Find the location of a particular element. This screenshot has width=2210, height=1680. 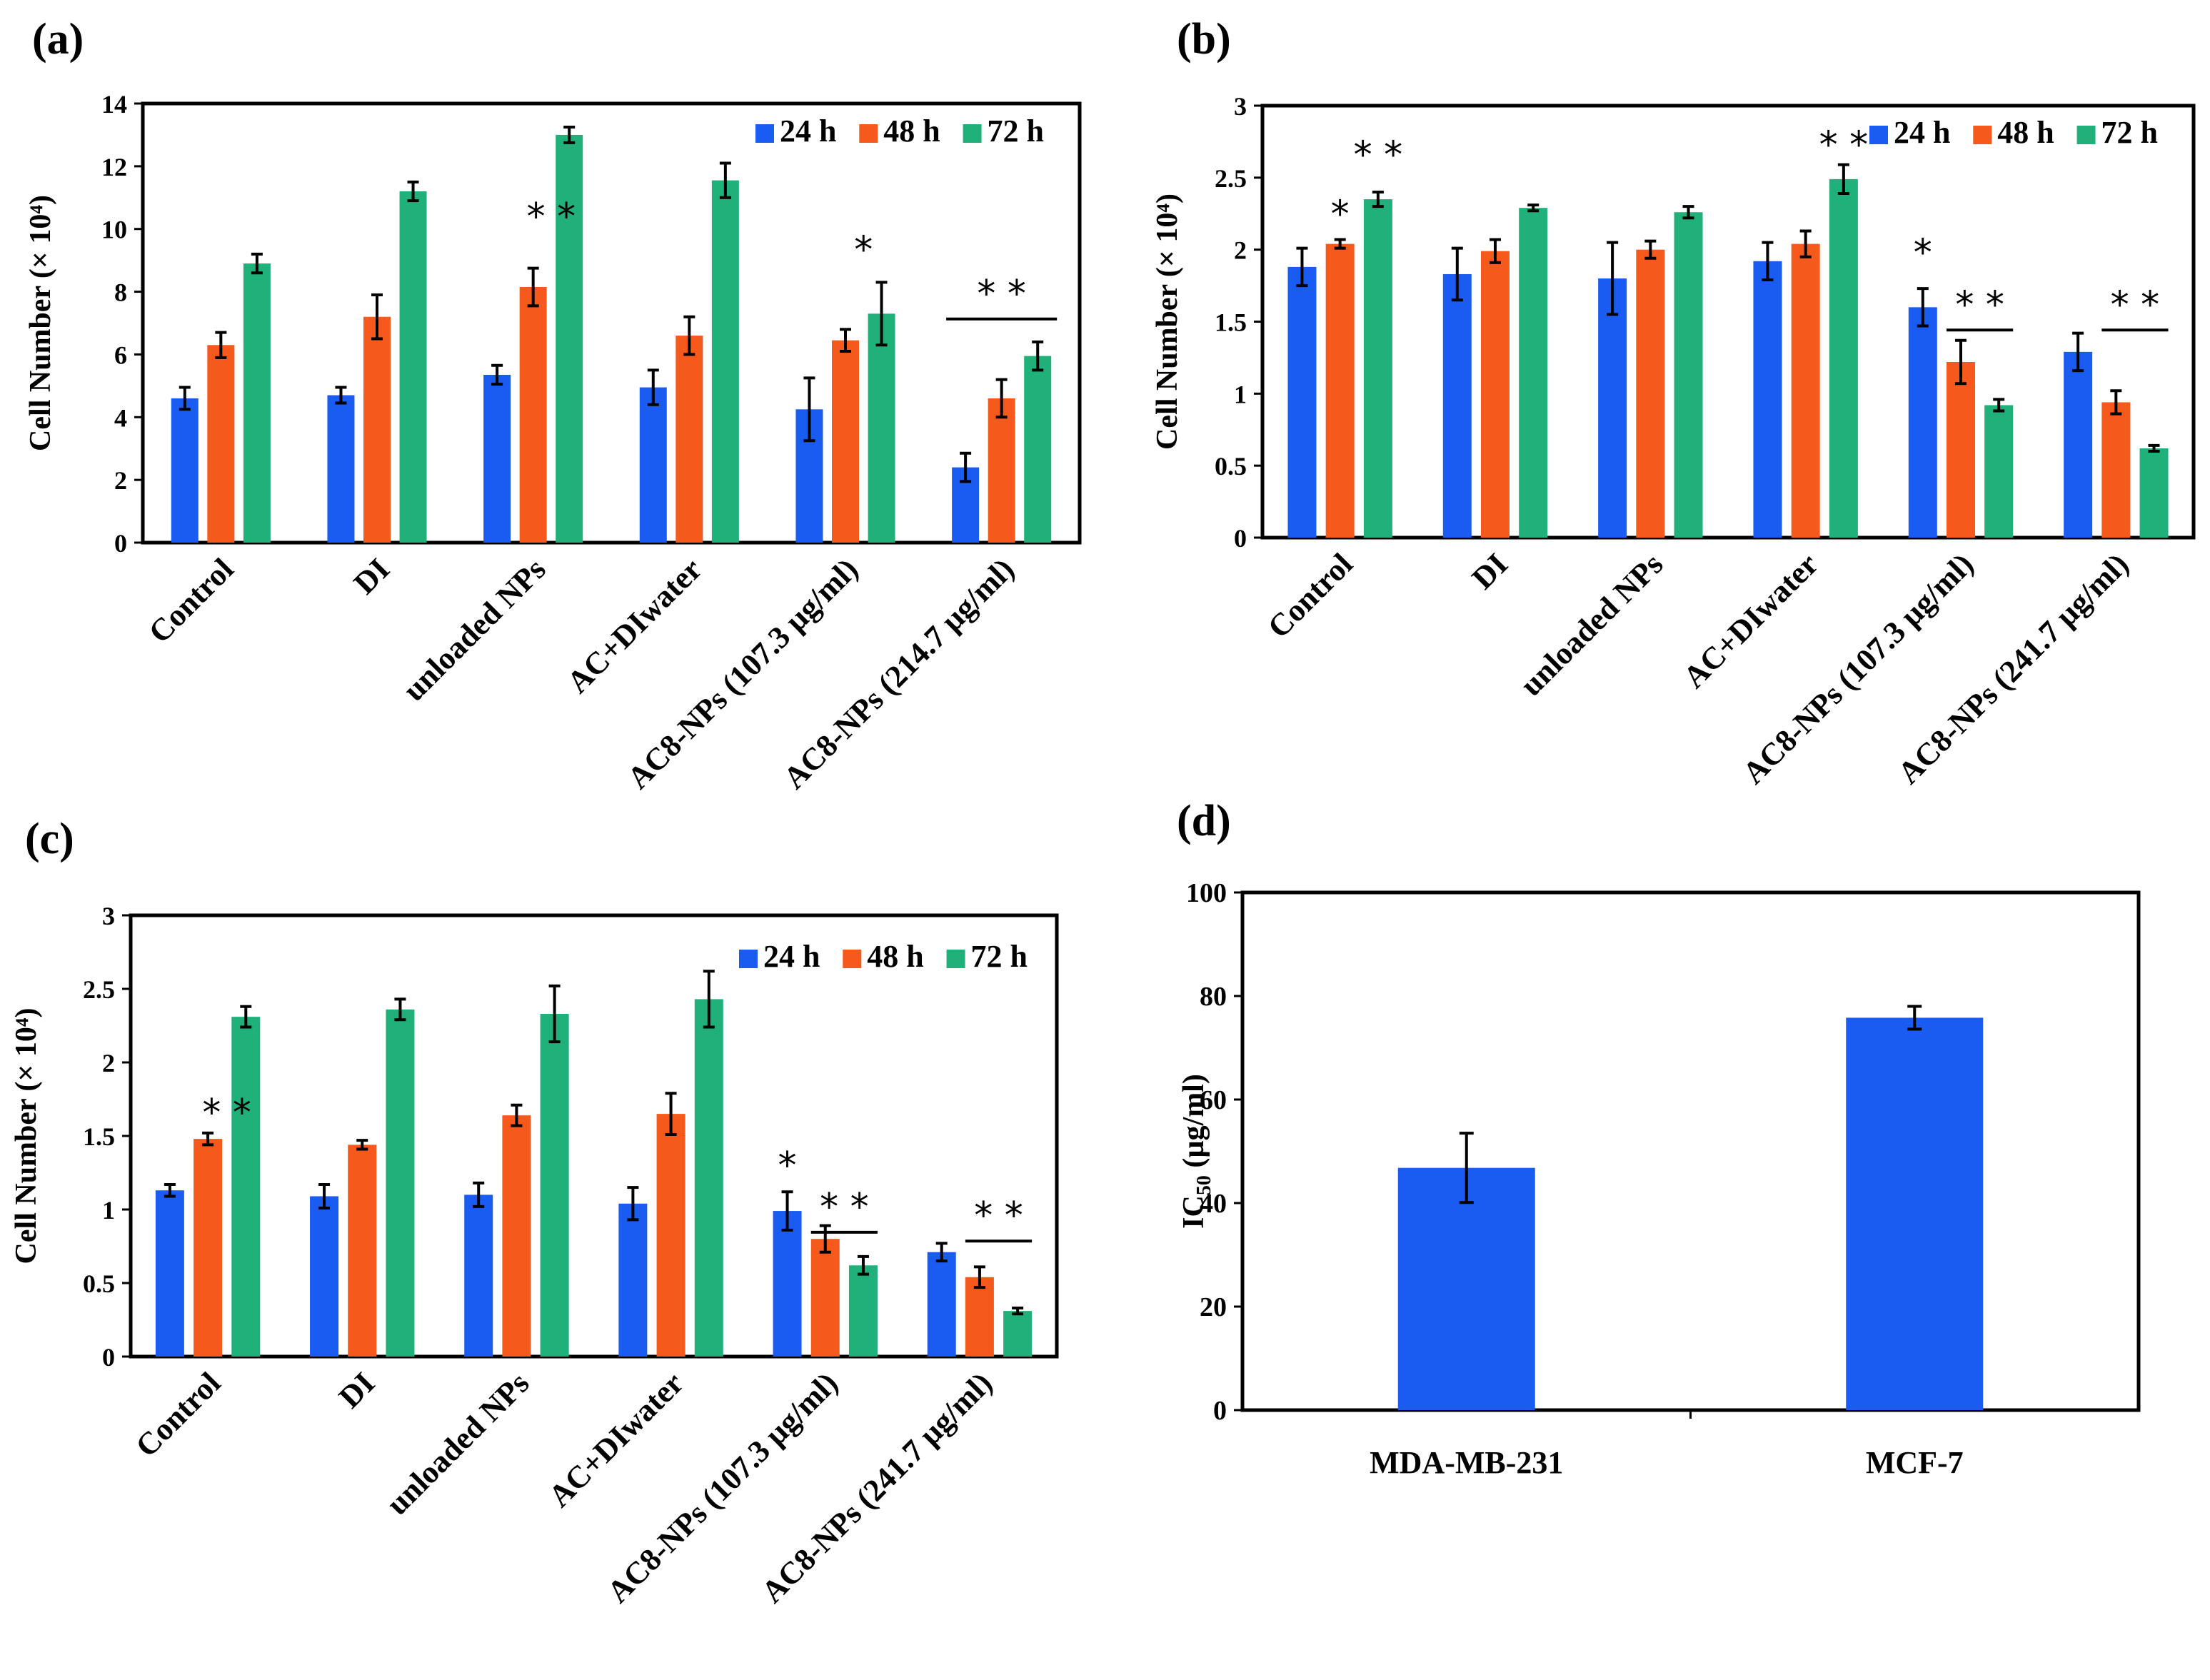

legend-swatch-72h is located at coordinates (2086, 135).